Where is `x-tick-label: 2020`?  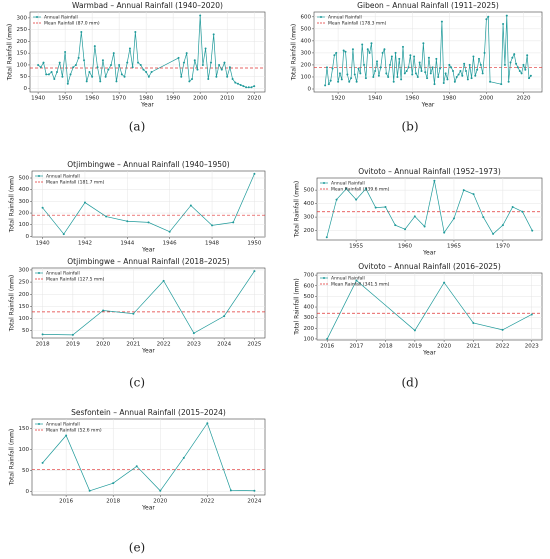 x-tick-label: 2020 is located at coordinates (523, 99).